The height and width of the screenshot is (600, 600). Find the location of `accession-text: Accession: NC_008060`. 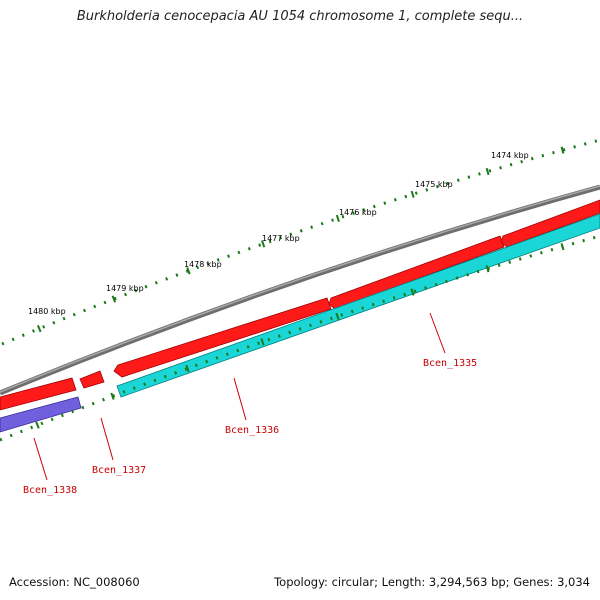

accession-text: Accession: NC_008060 is located at coordinates (74, 582).